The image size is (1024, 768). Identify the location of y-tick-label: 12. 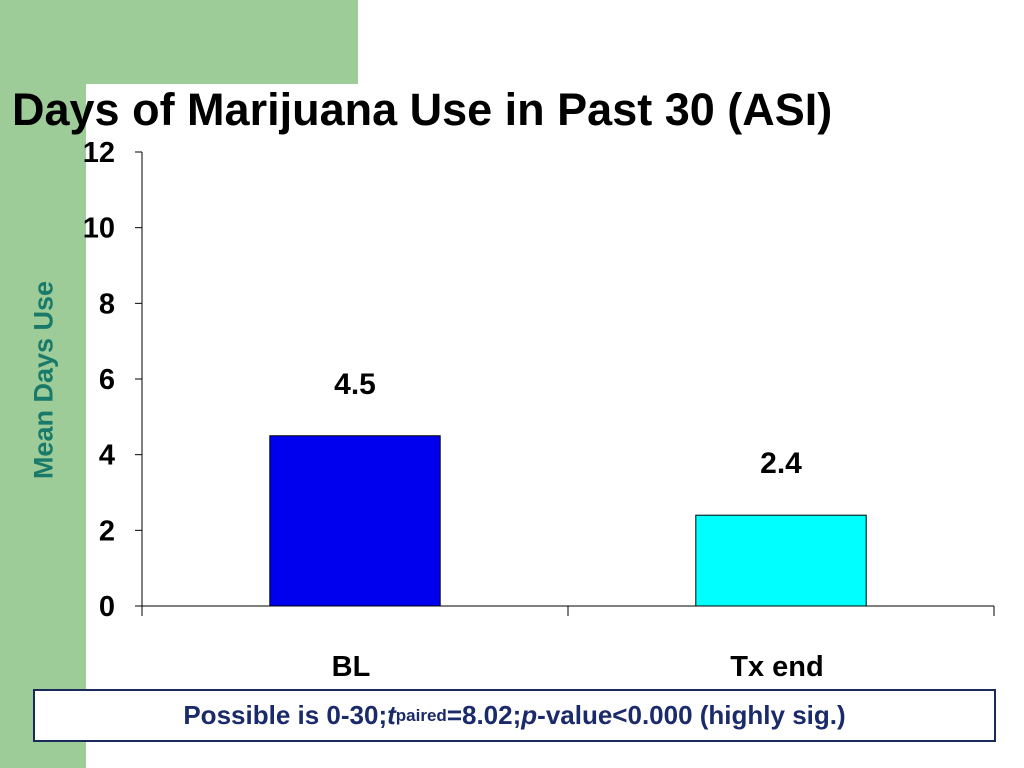
(99, 153).